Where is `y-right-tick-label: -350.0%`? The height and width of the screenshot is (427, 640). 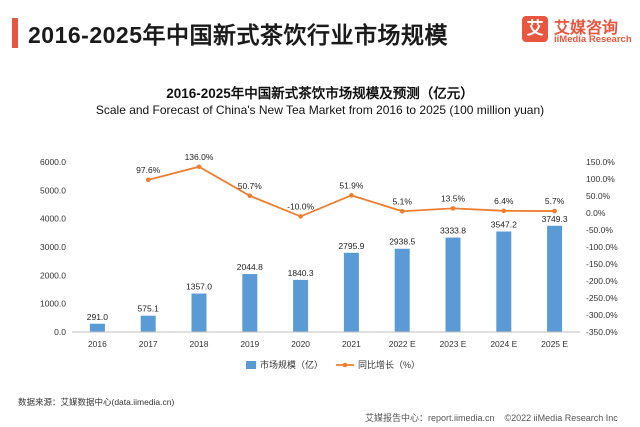
y-right-tick-label: -350.0% is located at coordinates (602, 332).